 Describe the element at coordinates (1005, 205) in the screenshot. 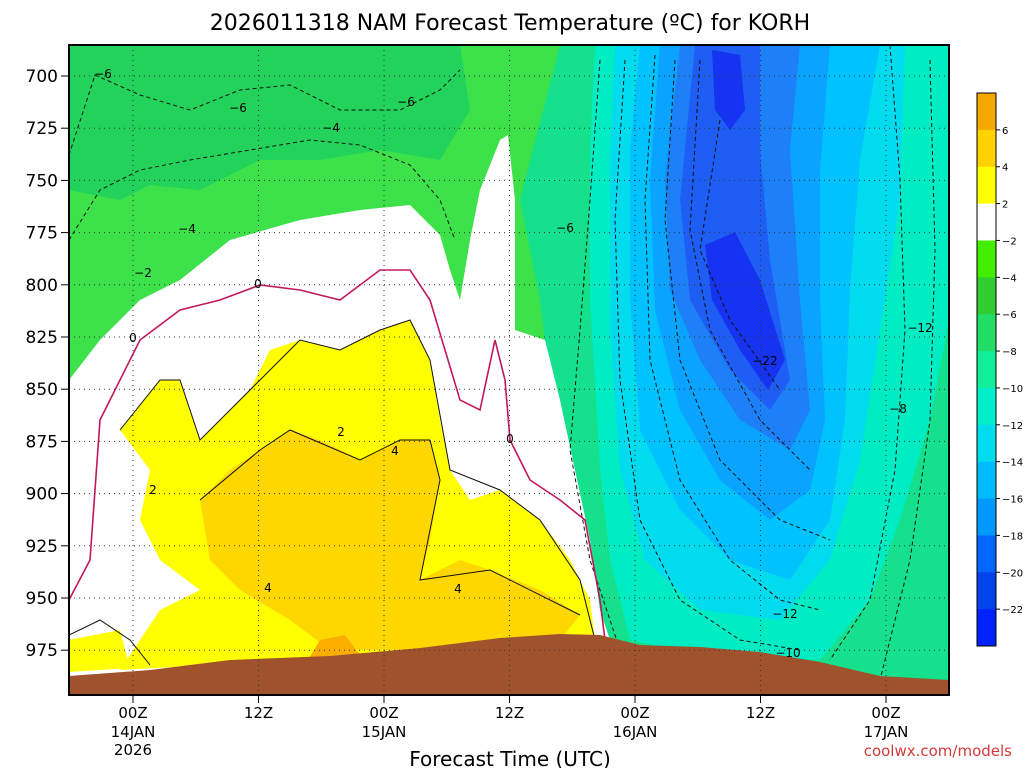

I see `colorbar-label: 2` at that location.